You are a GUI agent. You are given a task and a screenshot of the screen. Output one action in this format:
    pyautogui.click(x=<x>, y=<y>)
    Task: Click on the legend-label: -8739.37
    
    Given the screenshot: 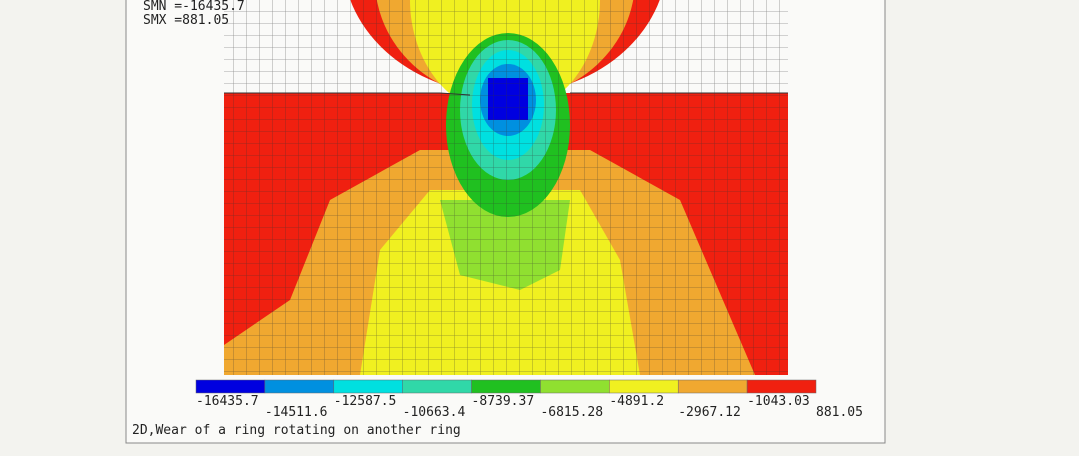 What is the action you would take?
    pyautogui.click(x=503, y=401)
    